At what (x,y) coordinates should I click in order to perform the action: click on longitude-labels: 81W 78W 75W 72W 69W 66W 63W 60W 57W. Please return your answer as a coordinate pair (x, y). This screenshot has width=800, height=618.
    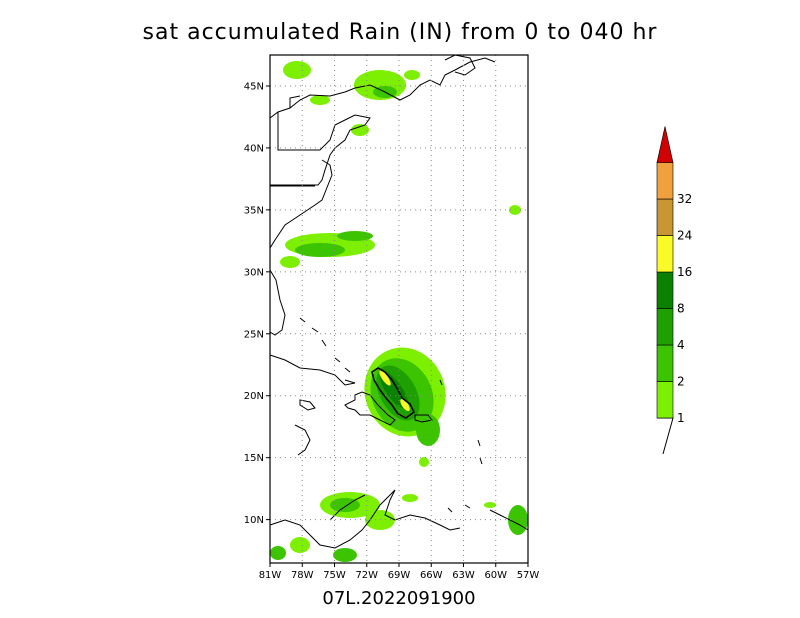
    Looking at the image, I should click on (399, 572).